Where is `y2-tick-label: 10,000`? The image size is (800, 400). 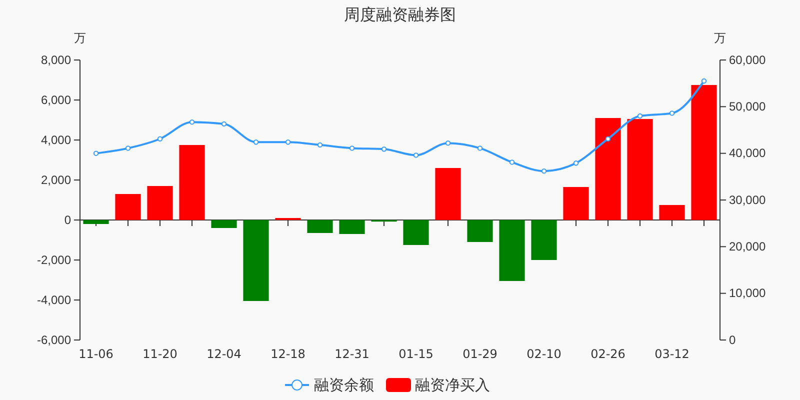 y2-tick-label: 10,000 is located at coordinates (747, 293).